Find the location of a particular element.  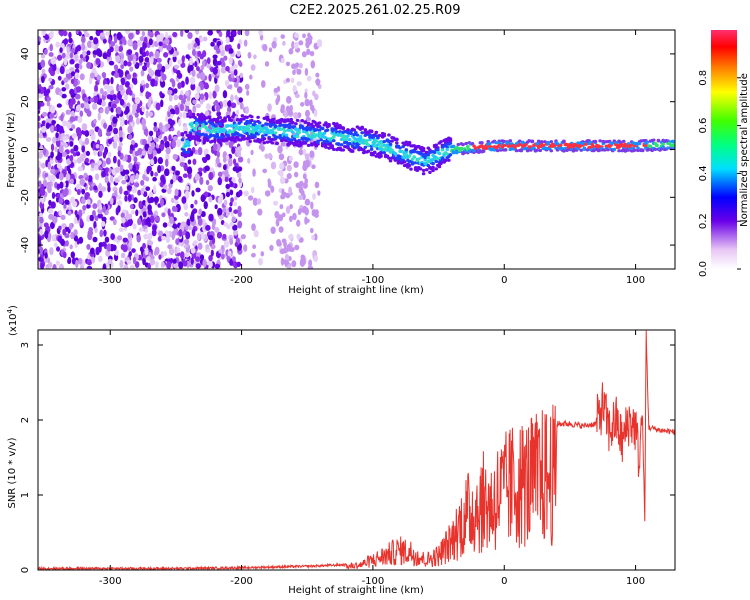

colorbar-gradient is located at coordinates (724, 149).